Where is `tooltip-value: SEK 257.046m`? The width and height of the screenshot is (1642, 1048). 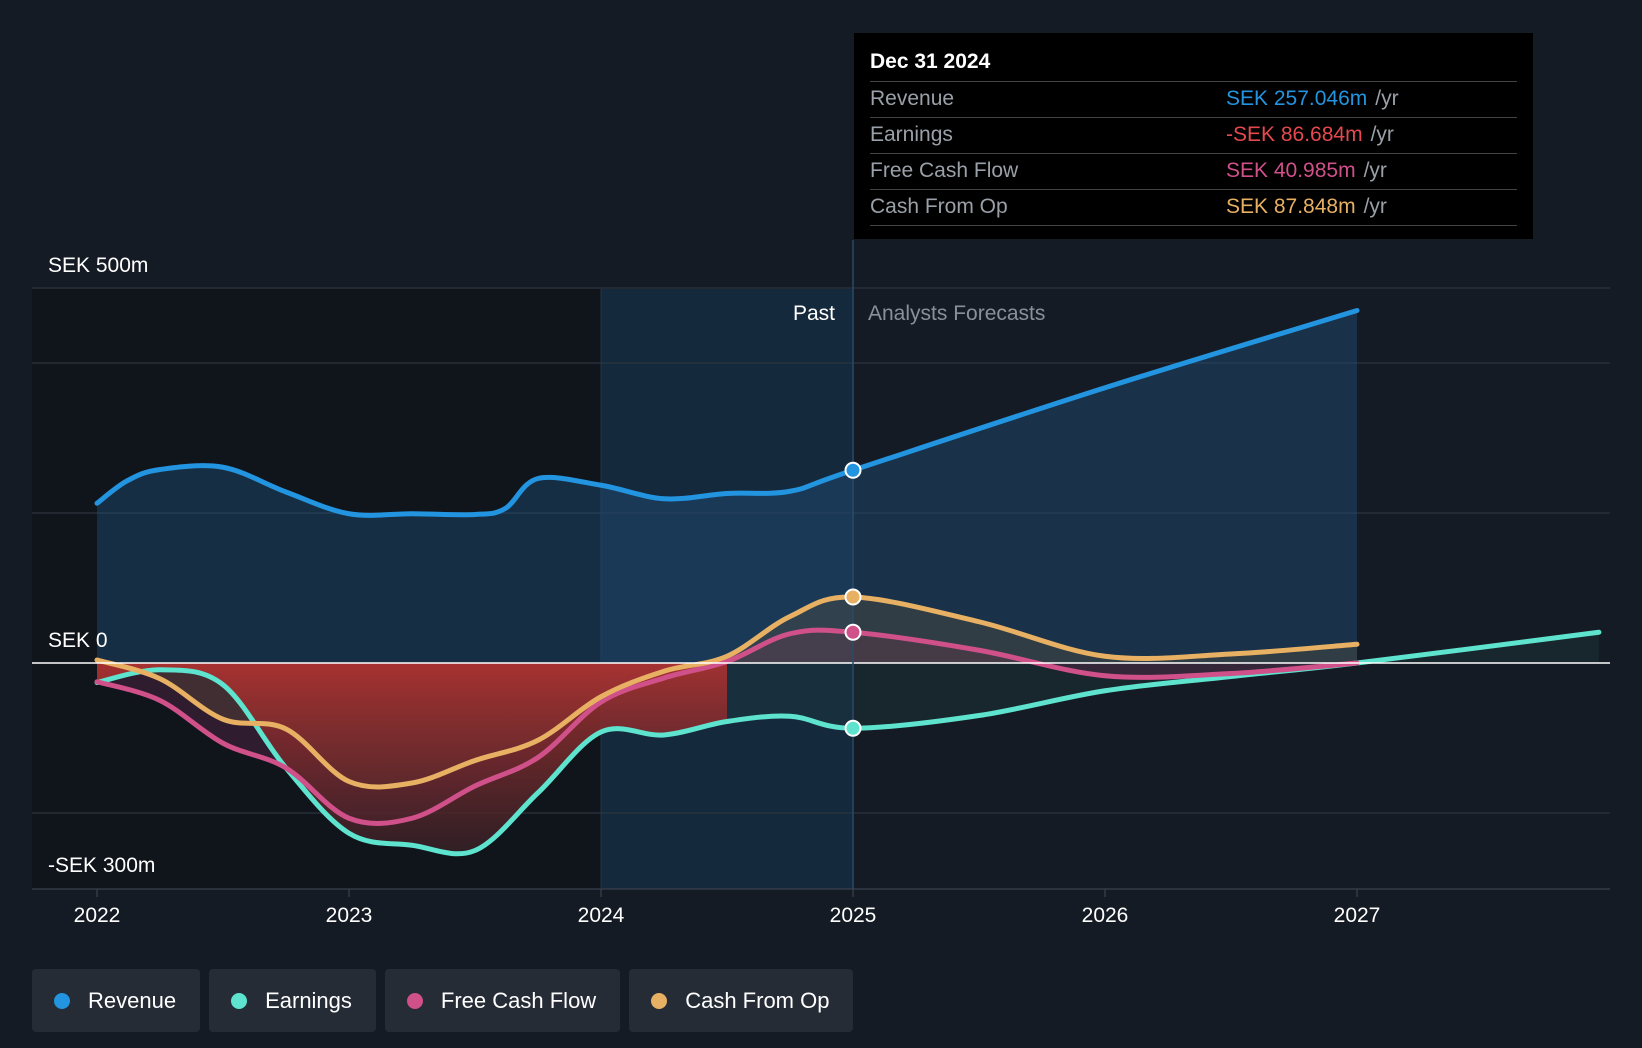 tooltip-value: SEK 257.046m is located at coordinates (1297, 98).